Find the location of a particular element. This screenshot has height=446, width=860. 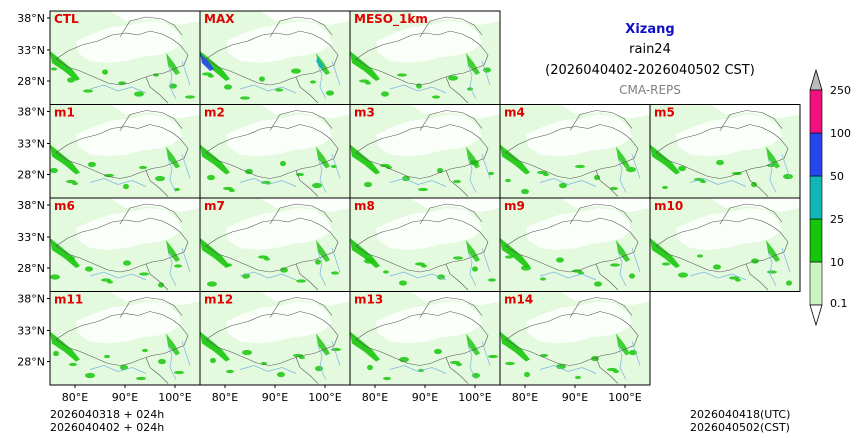

lon-tick-label: 80°E is located at coordinates (225, 397).